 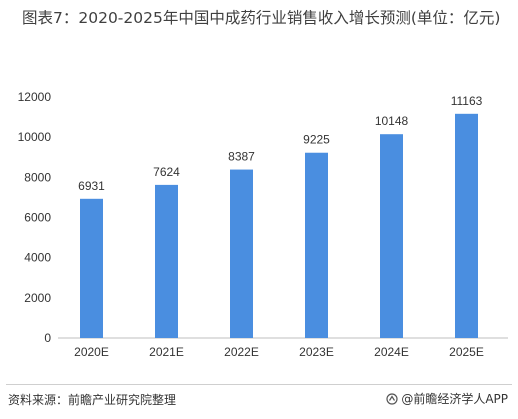 I want to click on source-note: 资料来源：前瞻产业研究院整理, so click(x=92, y=400).